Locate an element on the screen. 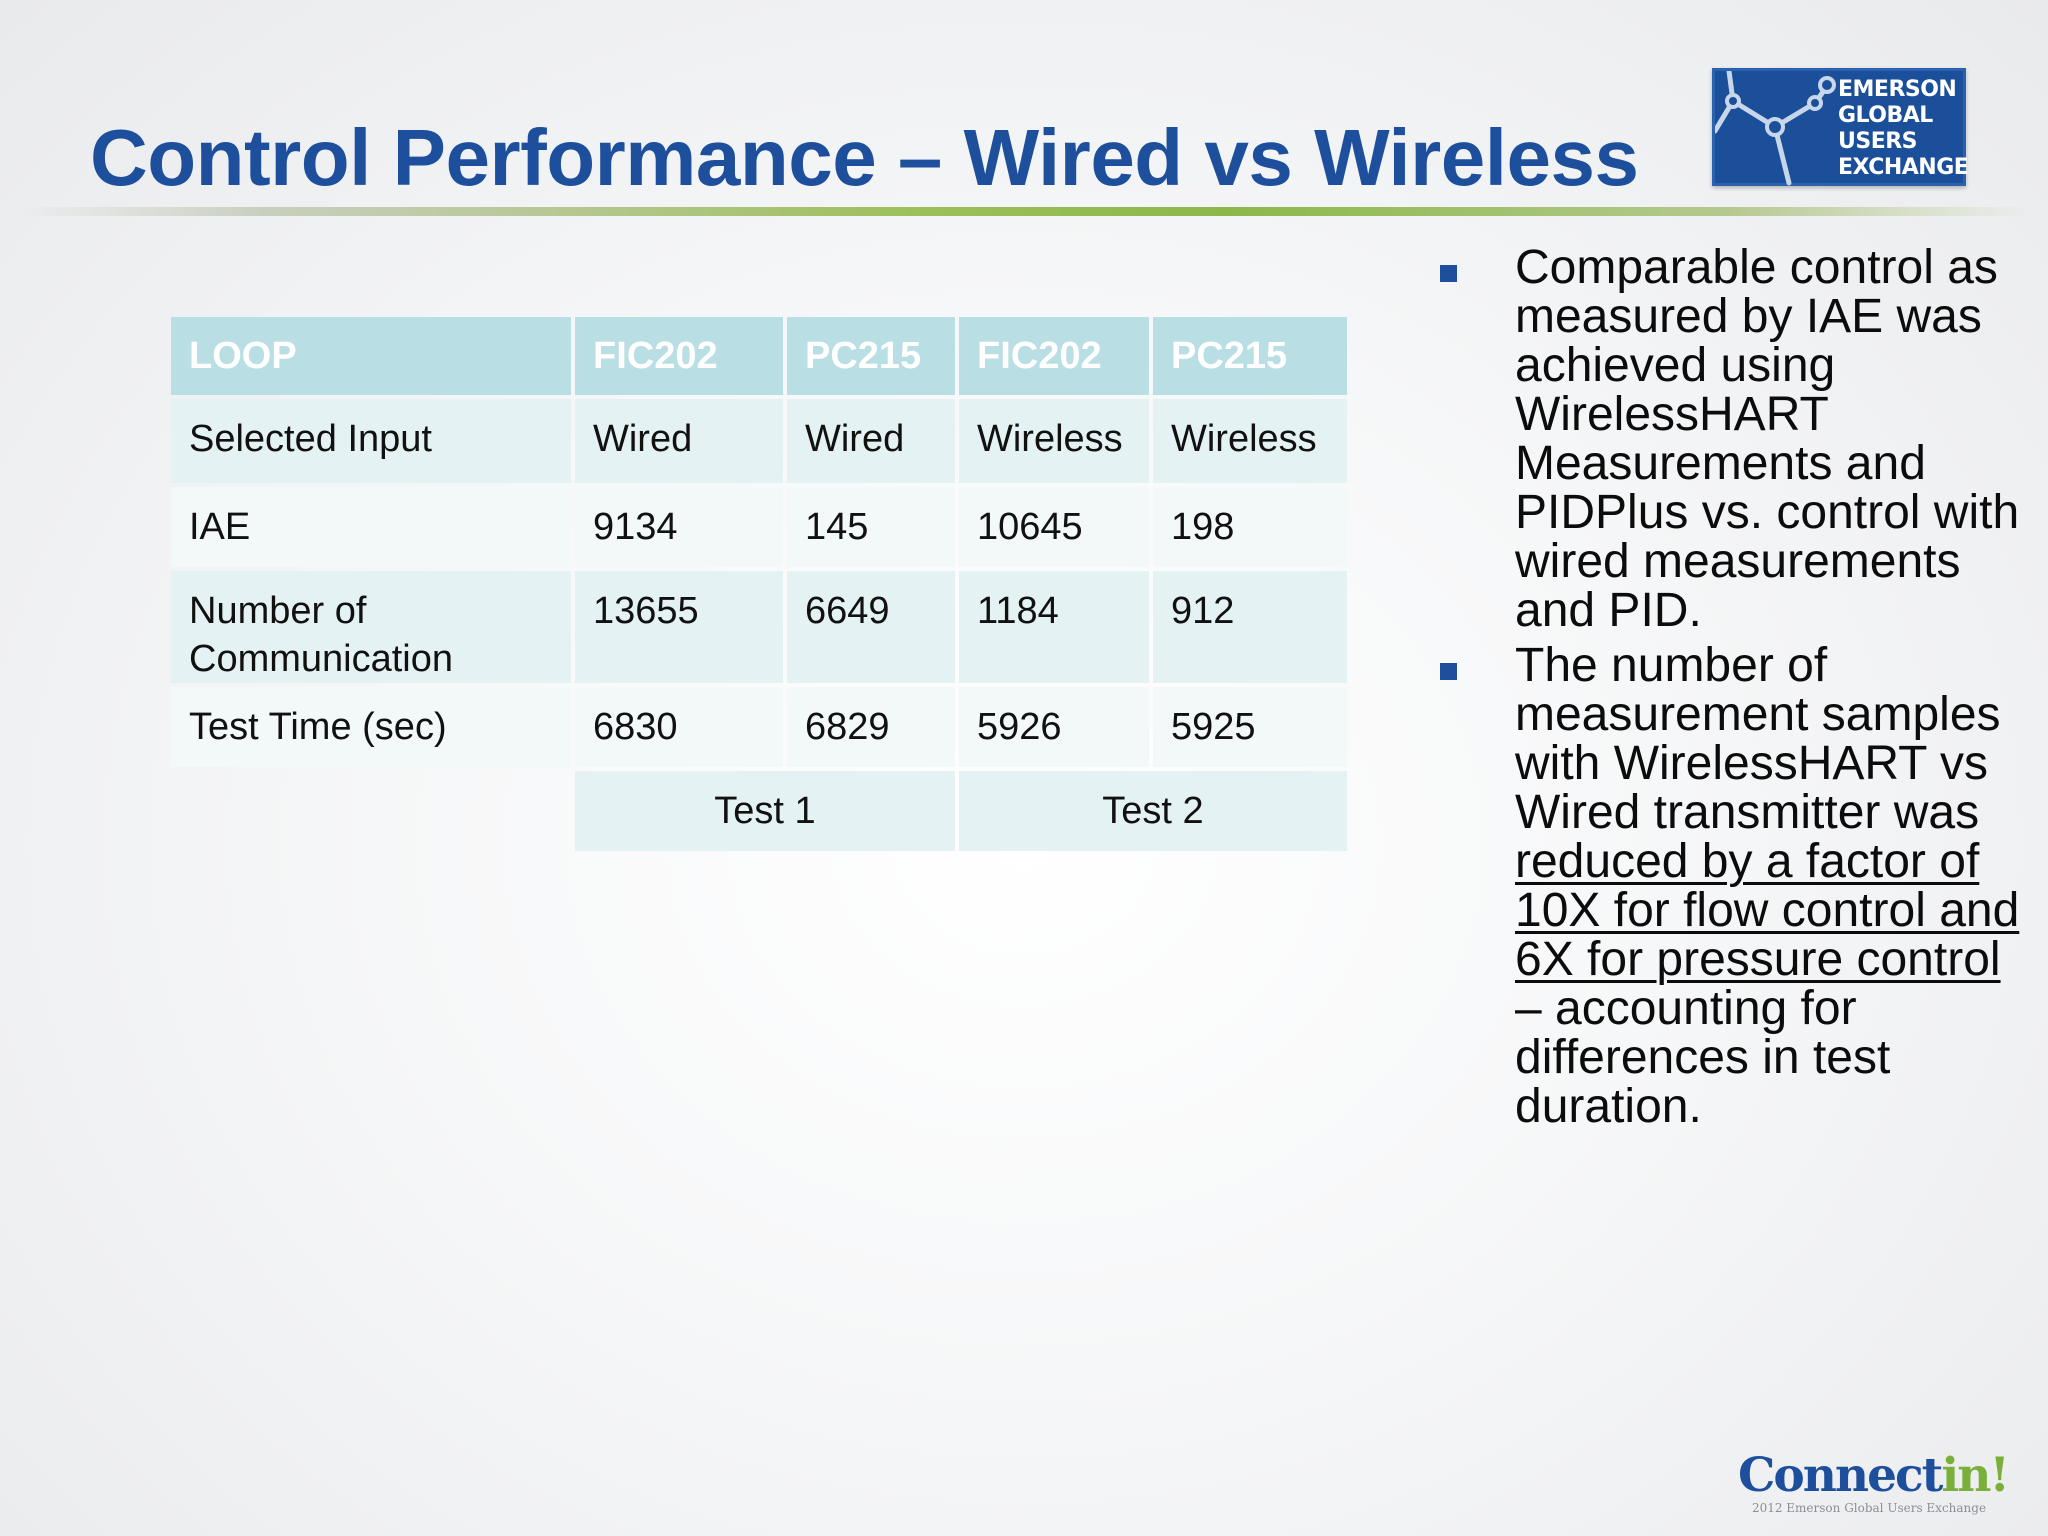 This screenshot has width=2048, height=1536. title-divider is located at coordinates (1025, 211).